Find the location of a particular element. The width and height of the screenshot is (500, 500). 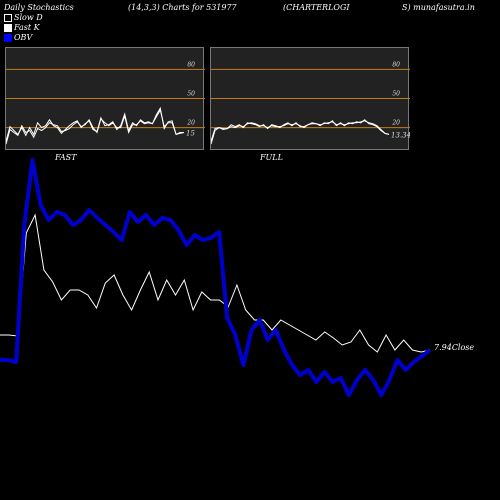

legend-swatch-slow-d is located at coordinates (8, 17).